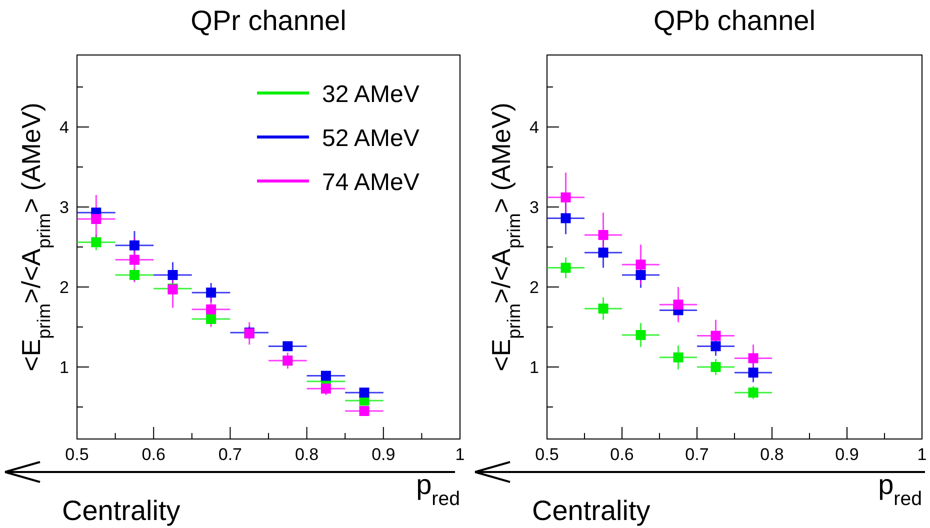 This screenshot has height=528, width=930. What do you see at coordinates (371, 182) in the screenshot?
I see `legend-label: 74 AMeV` at bounding box center [371, 182].